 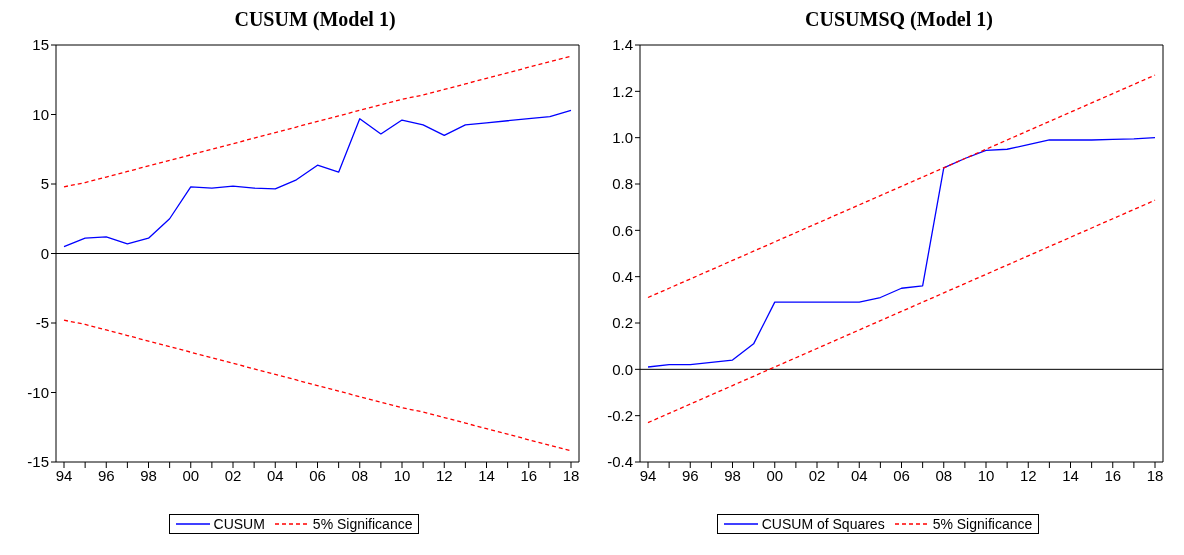 I want to click on y-tick-label: -0.4, so click(x=620, y=462).